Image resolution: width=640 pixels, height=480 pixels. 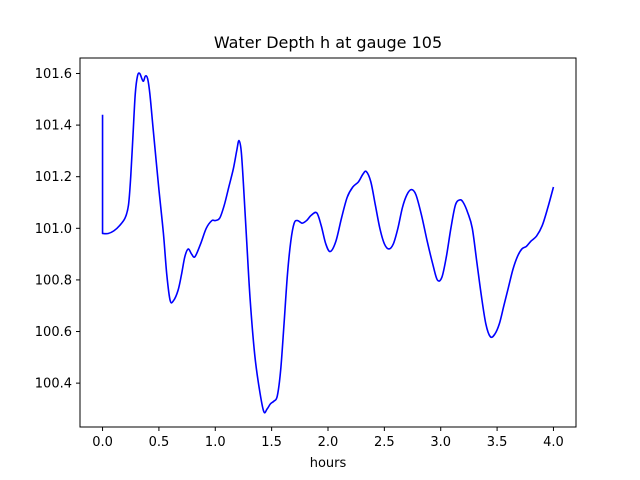 What do you see at coordinates (271, 442) in the screenshot?
I see `x-tick-label: 1.5` at bounding box center [271, 442].